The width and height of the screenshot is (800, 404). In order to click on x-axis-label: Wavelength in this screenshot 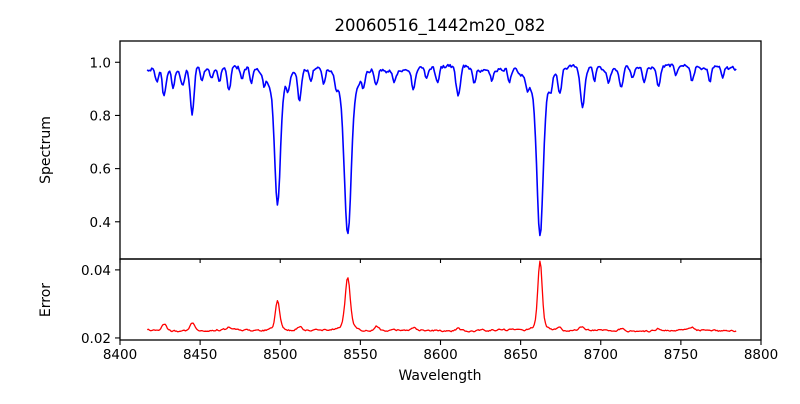, I will do `click(439, 376)`.